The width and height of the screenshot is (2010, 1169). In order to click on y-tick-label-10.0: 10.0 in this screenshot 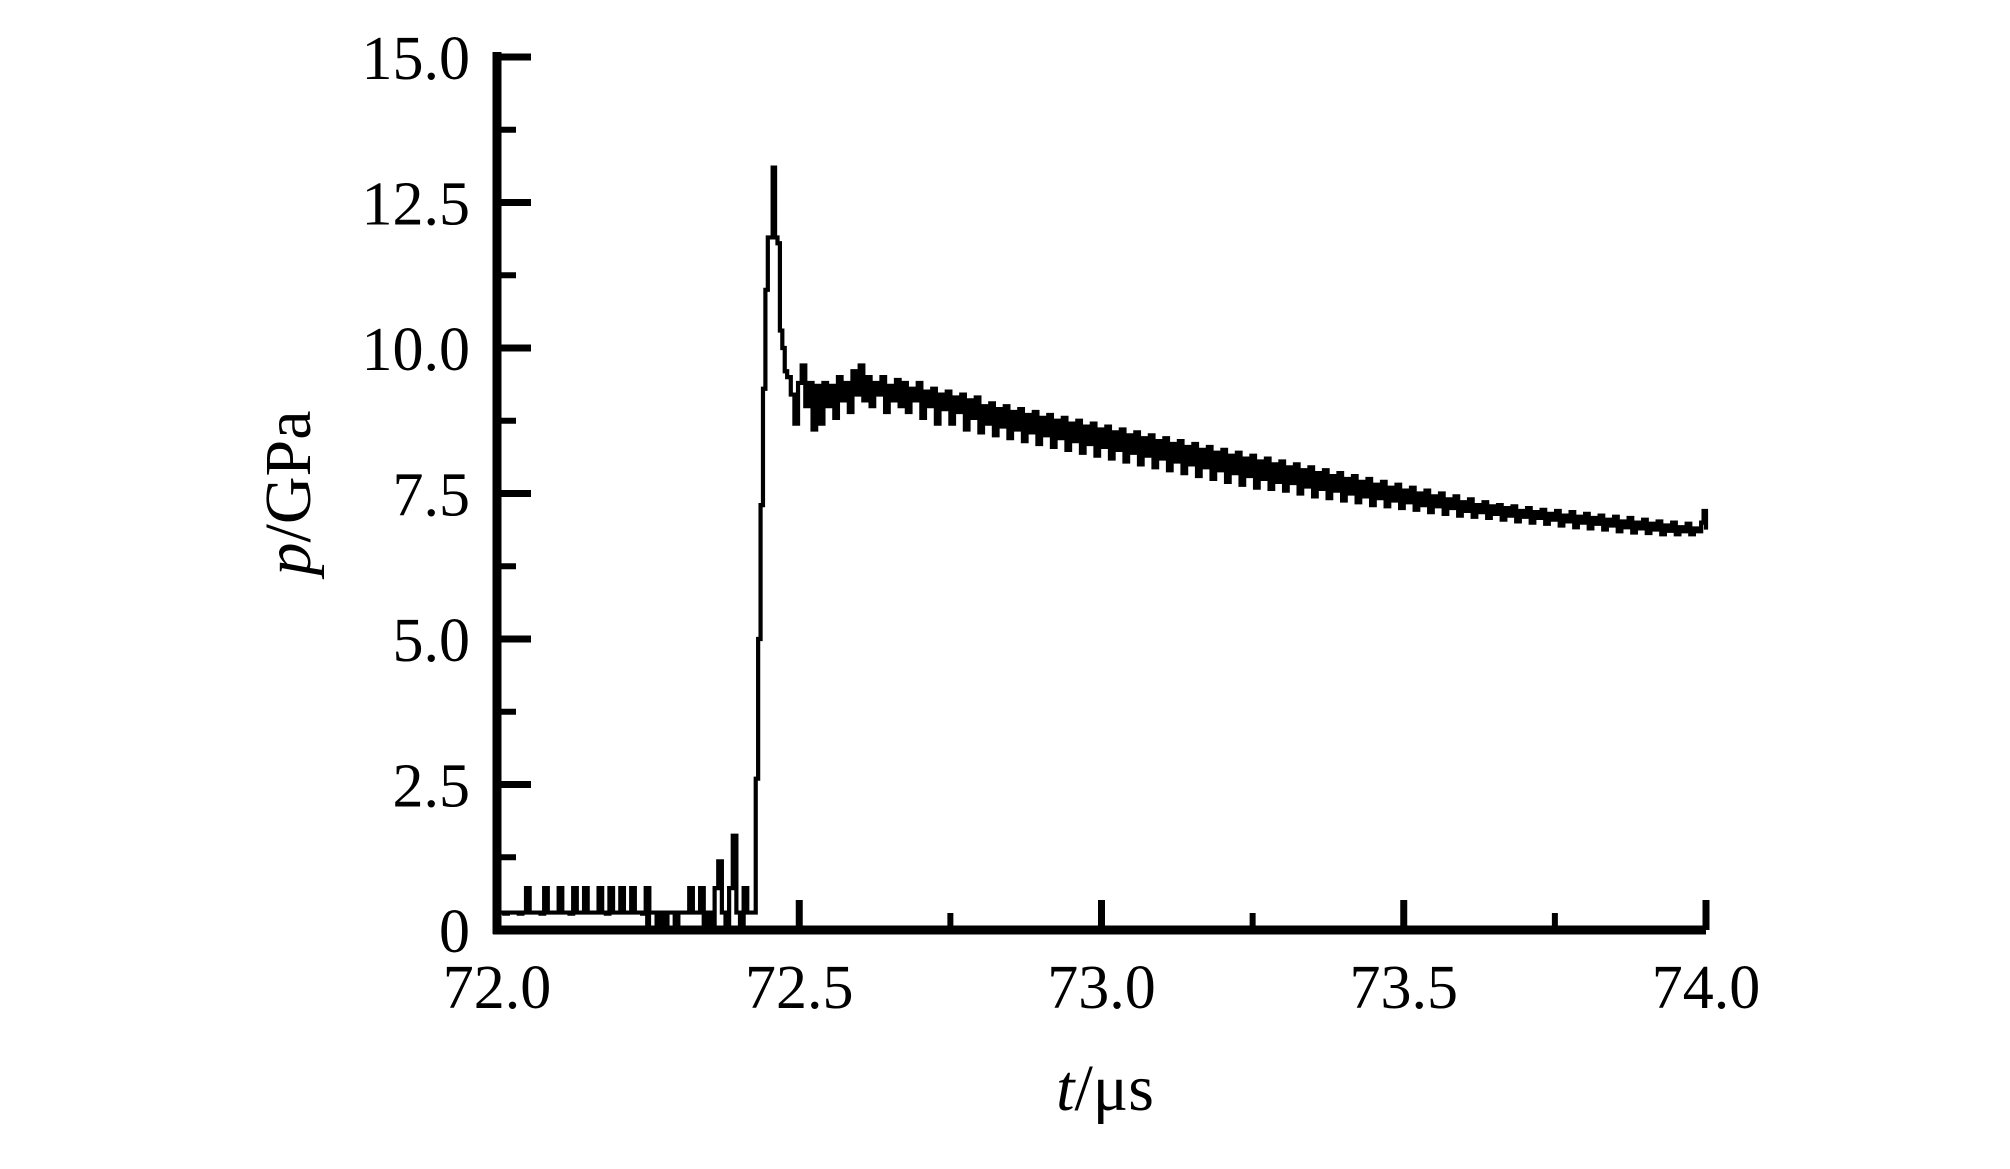, I will do `click(416, 350)`.